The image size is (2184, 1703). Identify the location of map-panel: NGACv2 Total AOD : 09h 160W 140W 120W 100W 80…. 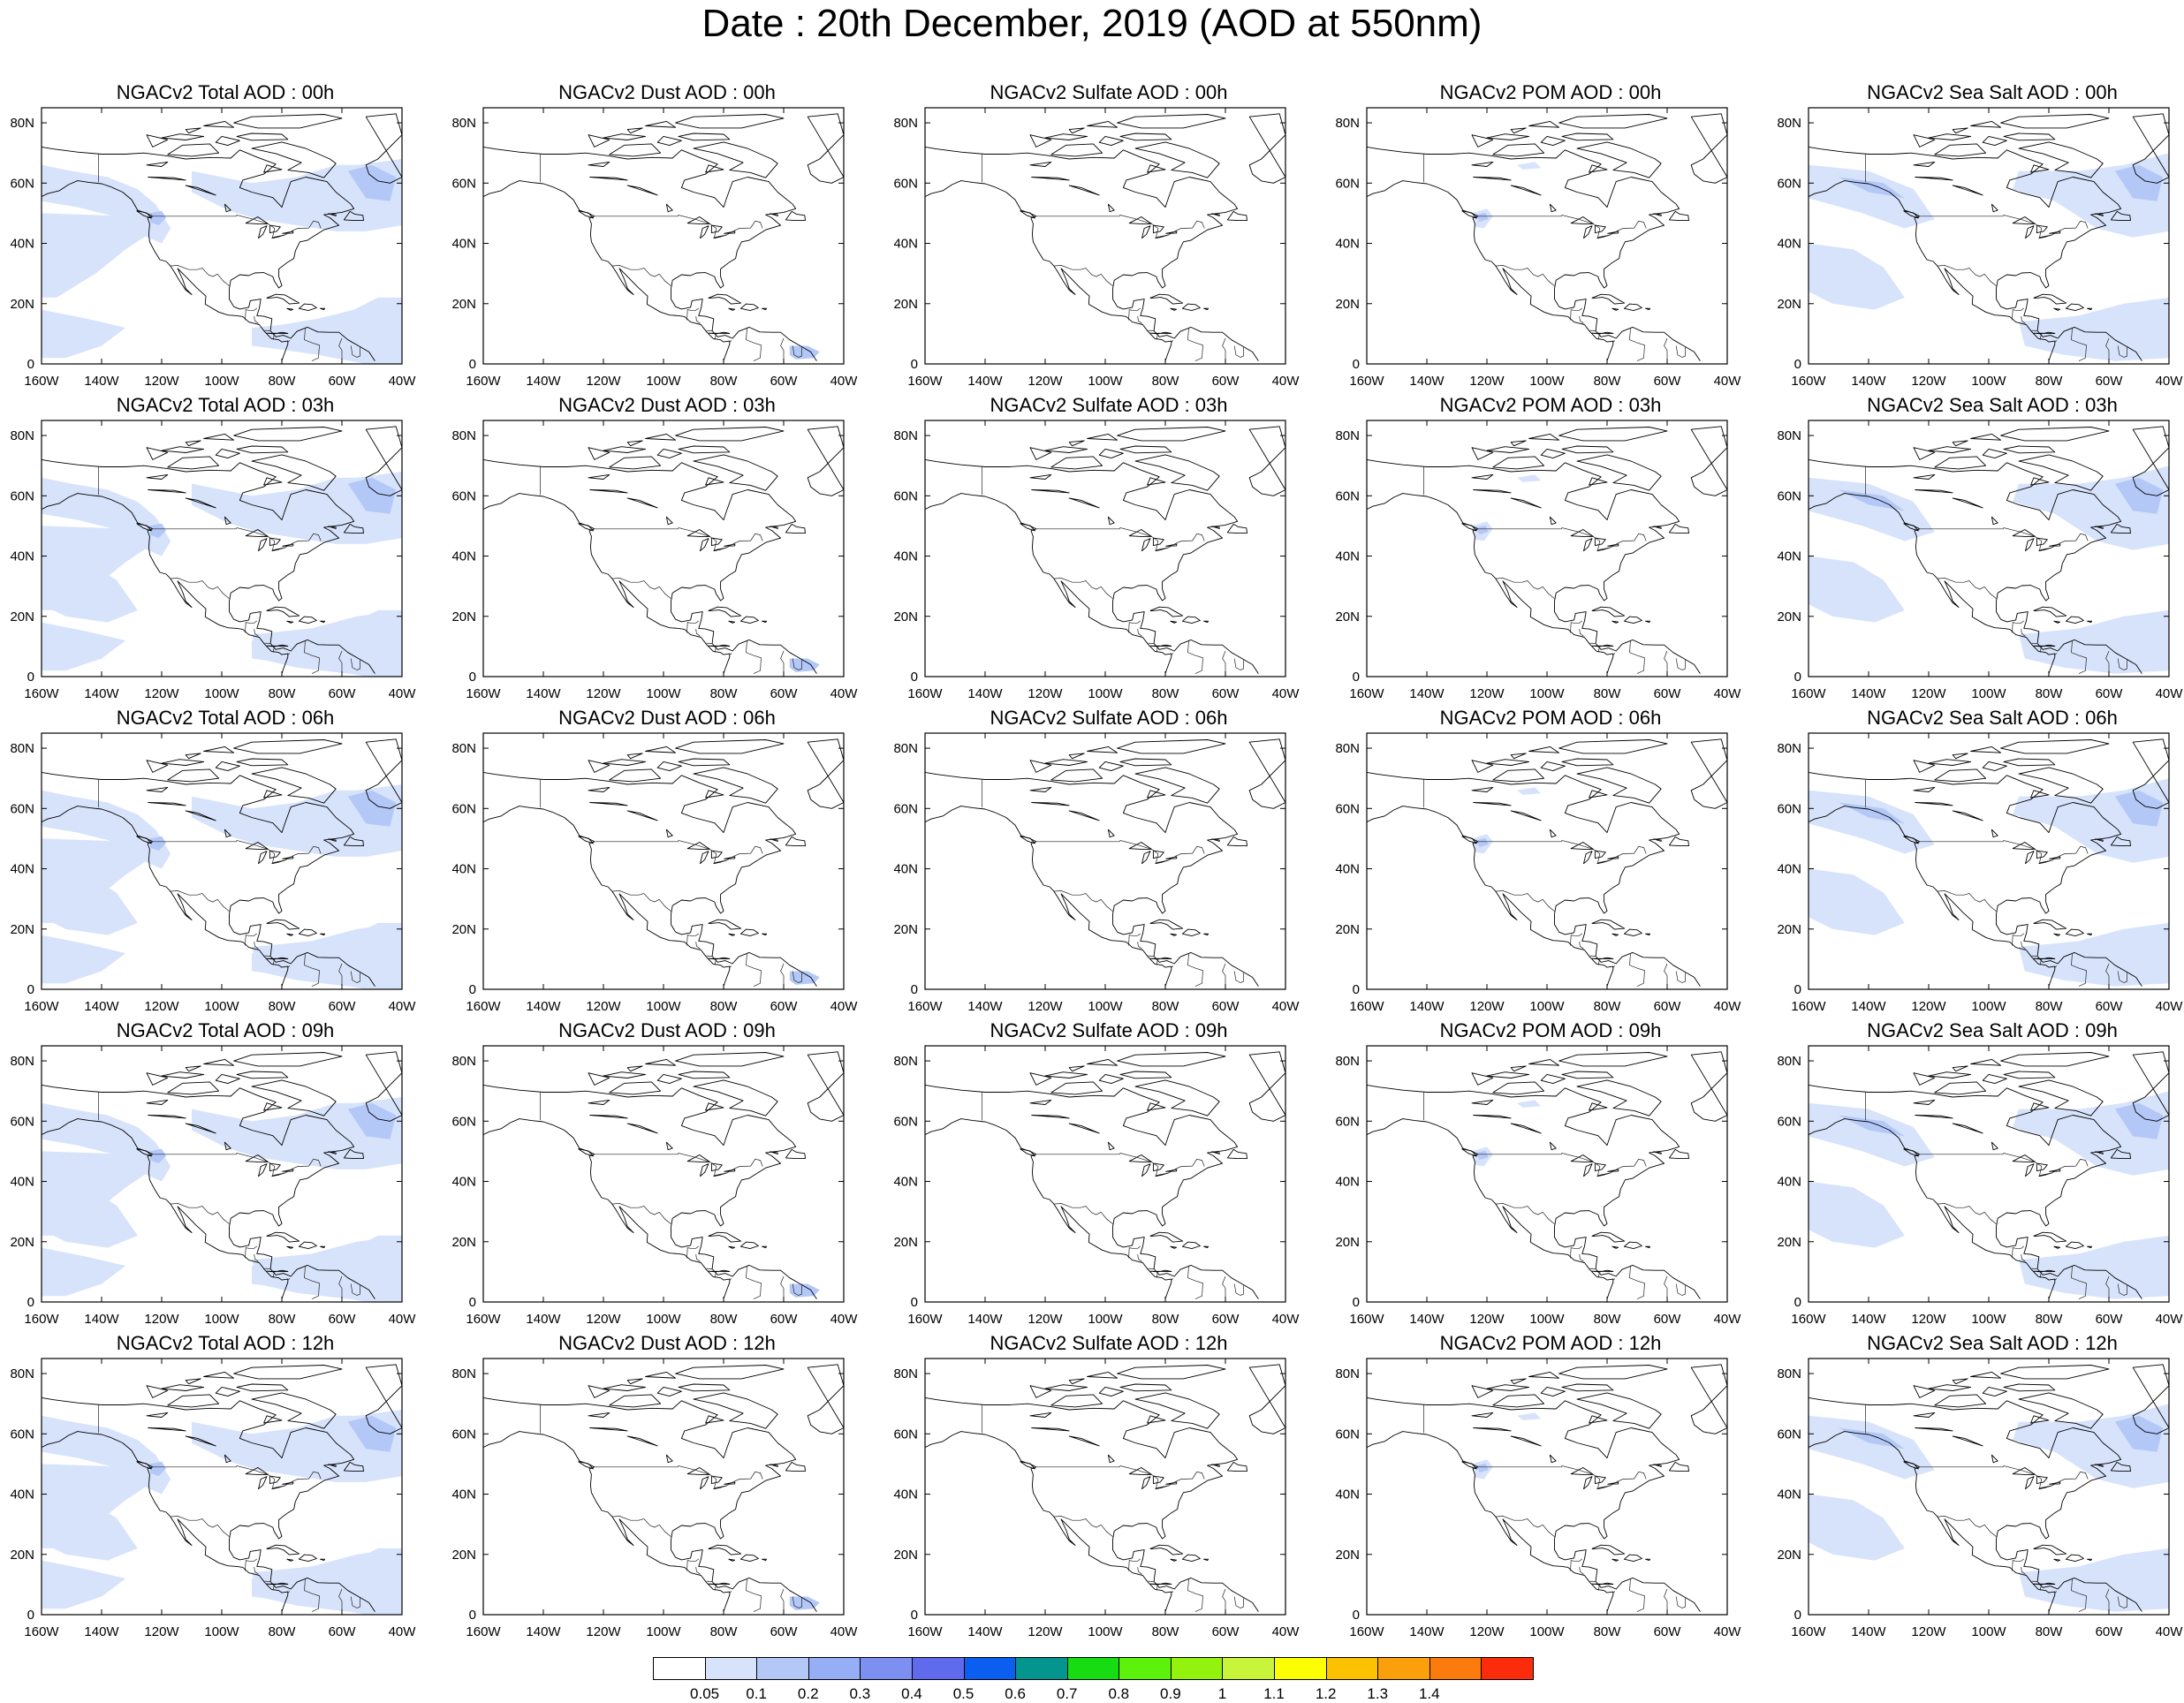
(246, 1173).